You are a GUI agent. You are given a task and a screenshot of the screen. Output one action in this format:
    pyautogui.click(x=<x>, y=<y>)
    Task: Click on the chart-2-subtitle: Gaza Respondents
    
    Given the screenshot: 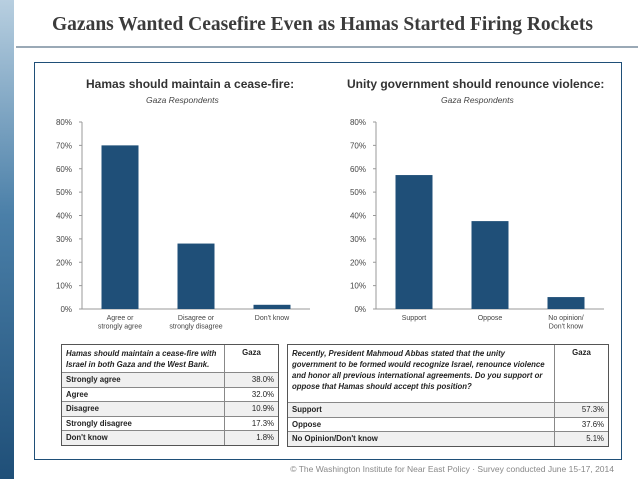 What is the action you would take?
    pyautogui.click(x=477, y=100)
    